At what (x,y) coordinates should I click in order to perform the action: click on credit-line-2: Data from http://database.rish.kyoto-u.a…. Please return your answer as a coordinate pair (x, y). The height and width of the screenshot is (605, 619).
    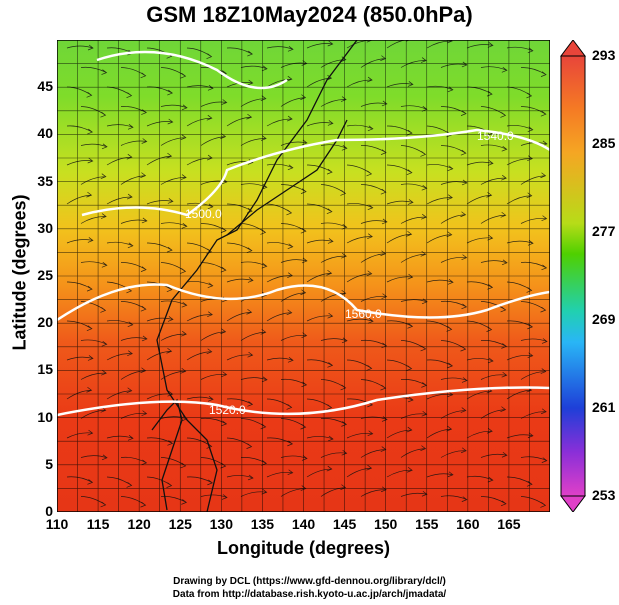
    Looking at the image, I should click on (309, 594).